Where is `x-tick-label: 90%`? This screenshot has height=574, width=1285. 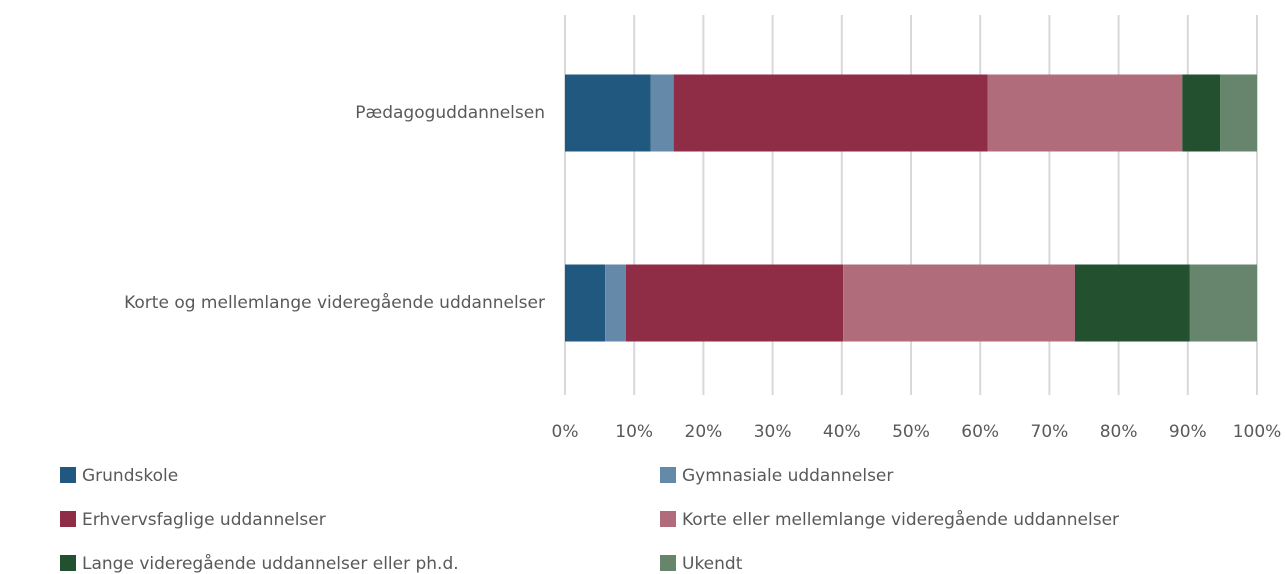 x-tick-label: 90% is located at coordinates (1188, 432).